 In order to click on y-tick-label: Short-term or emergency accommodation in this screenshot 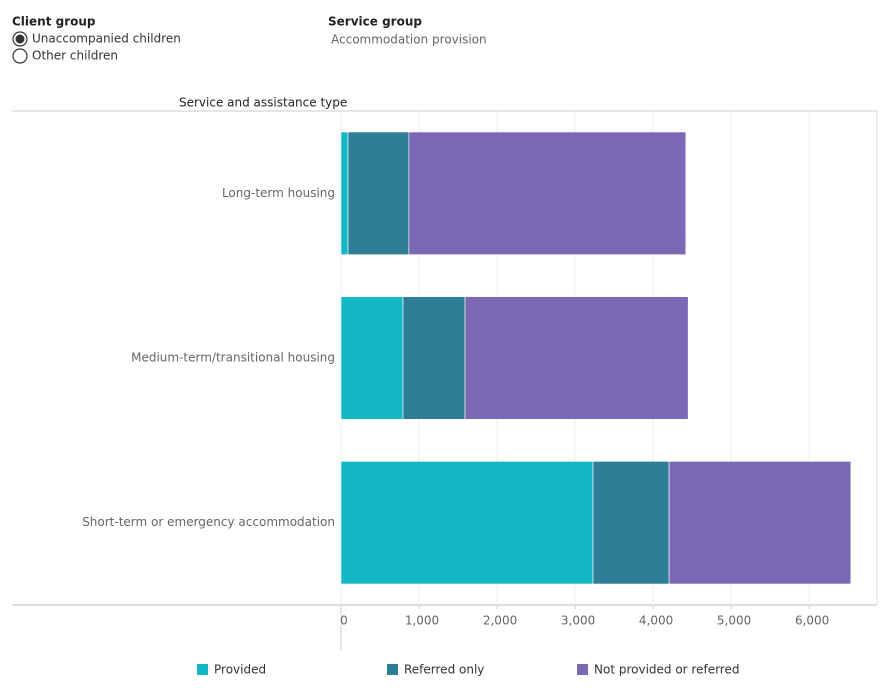, I will do `click(208, 522)`.